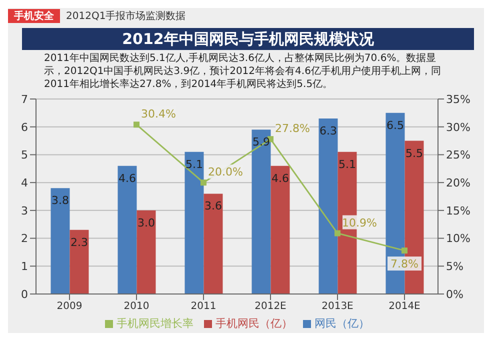  Describe the element at coordinates (458, 183) in the screenshot. I see `y2-tick-label: 20%` at that location.